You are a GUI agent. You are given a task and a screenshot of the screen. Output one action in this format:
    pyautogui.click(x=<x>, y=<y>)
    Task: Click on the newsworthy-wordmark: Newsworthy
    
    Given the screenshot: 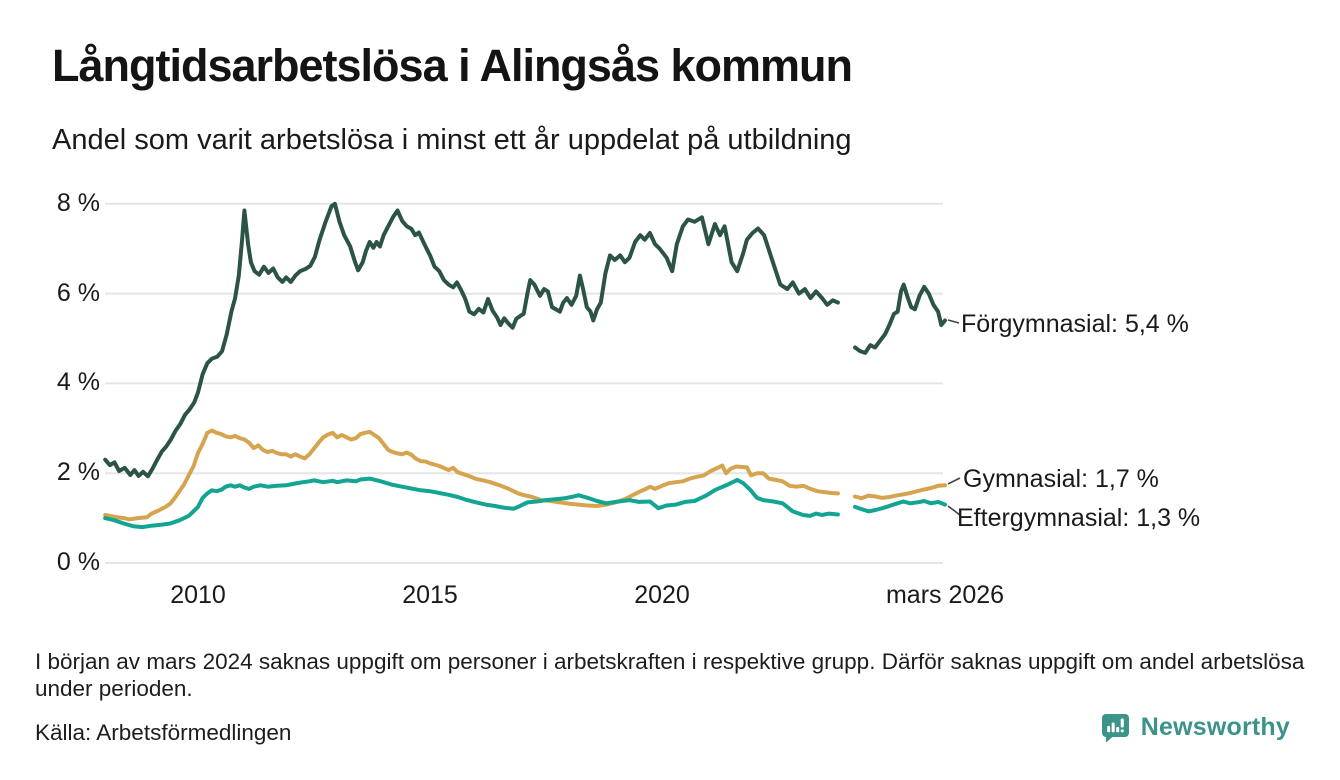 What is the action you would take?
    pyautogui.click(x=1215, y=727)
    